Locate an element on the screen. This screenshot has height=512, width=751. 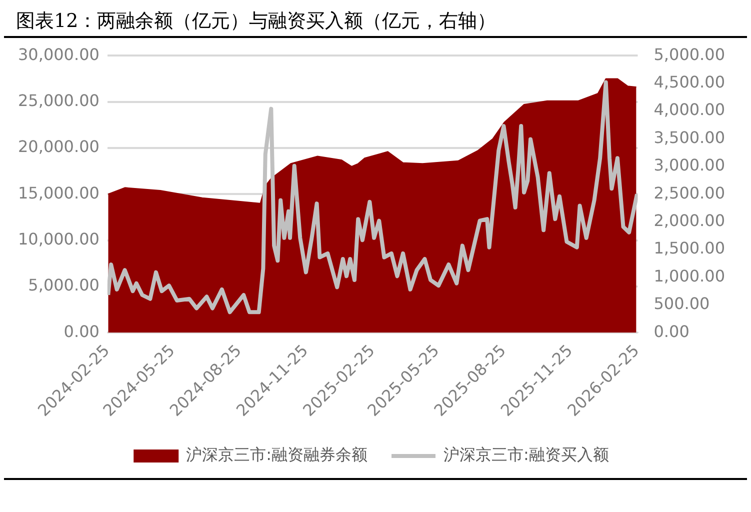
y2-tick-label: 1,000.00 is located at coordinates (689, 276).